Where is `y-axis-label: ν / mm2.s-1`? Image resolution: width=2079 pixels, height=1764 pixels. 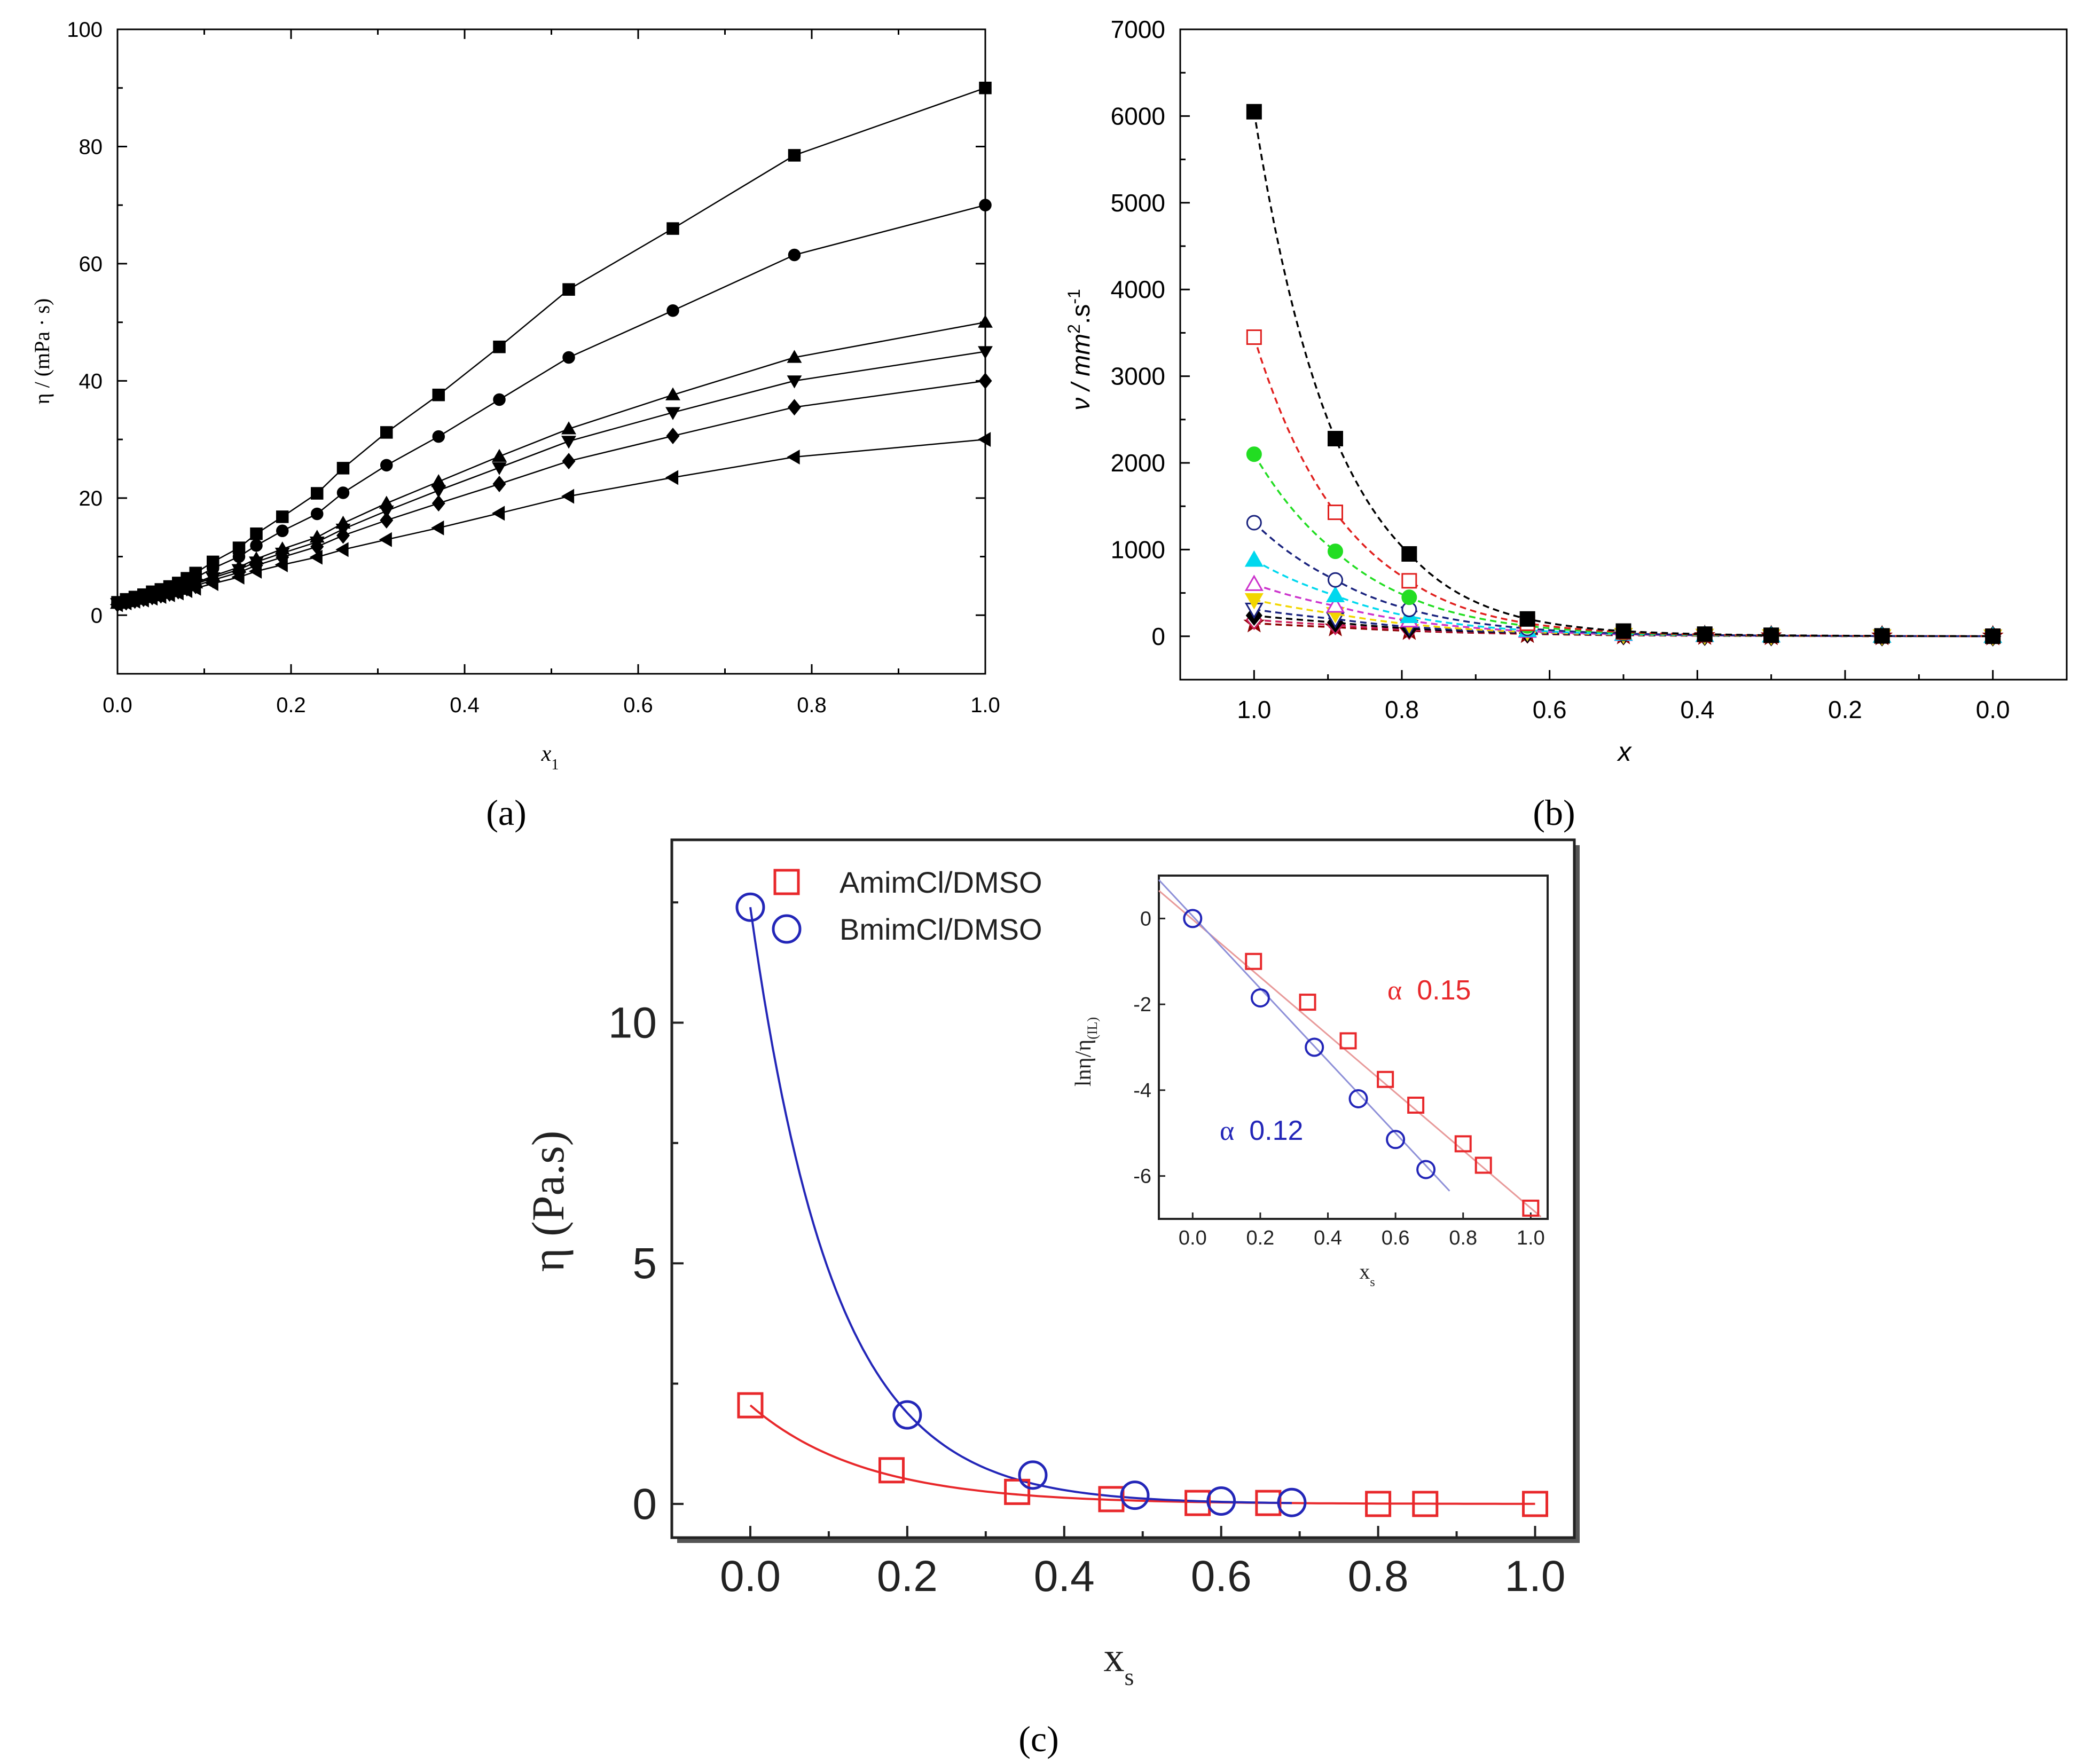 y-axis-label: ν / mm2.s-1 is located at coordinates (1080, 350).